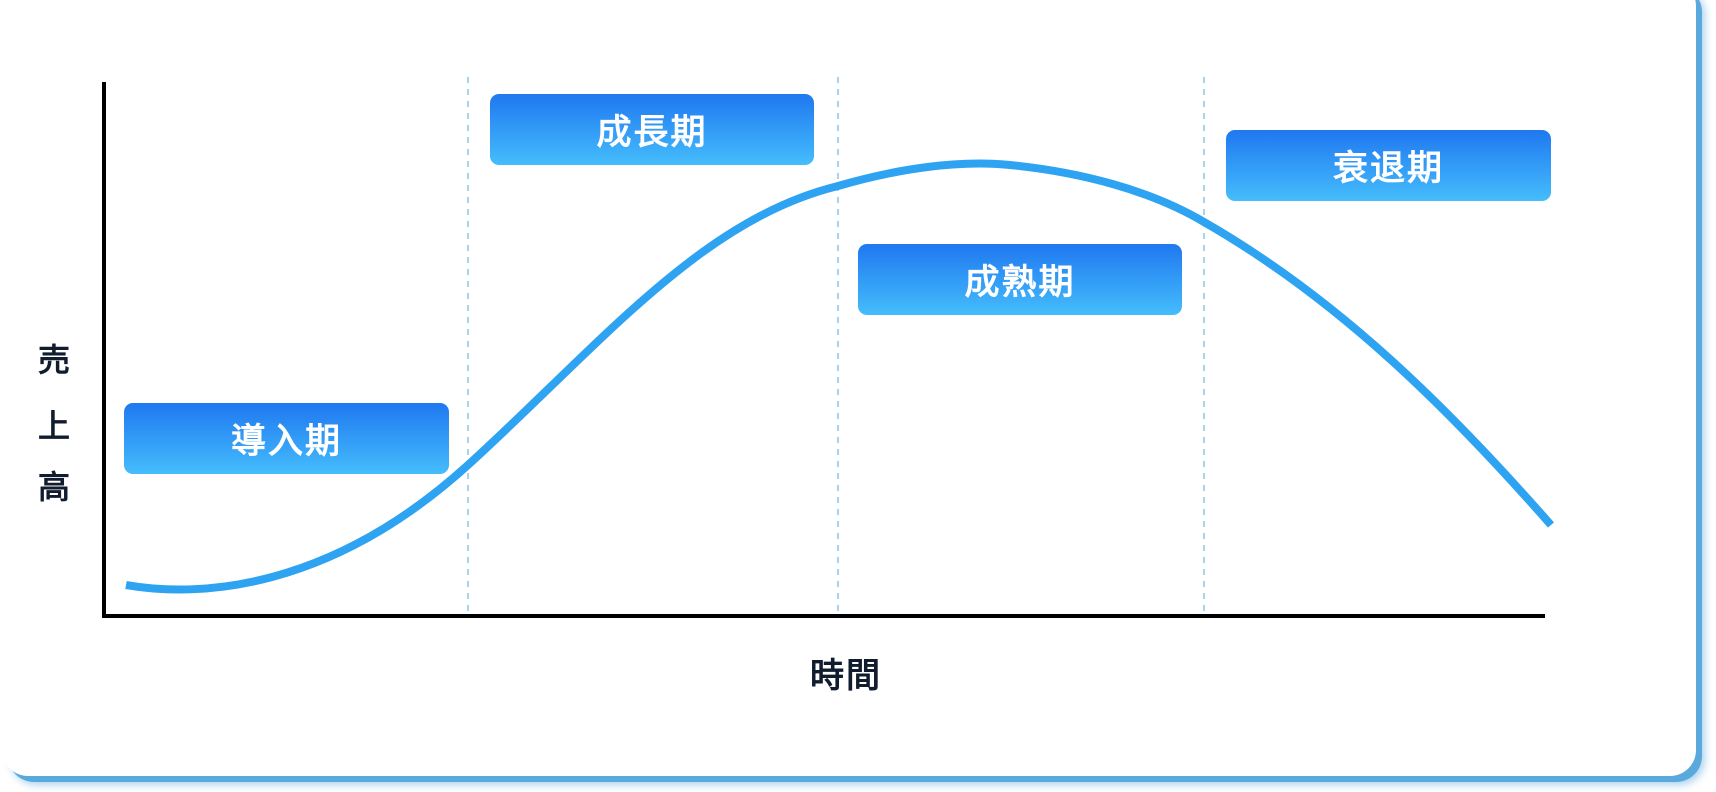 This screenshot has height=792, width=1716. Describe the element at coordinates (1020, 279) in the screenshot. I see `stage-maturity: 成熟期` at that location.